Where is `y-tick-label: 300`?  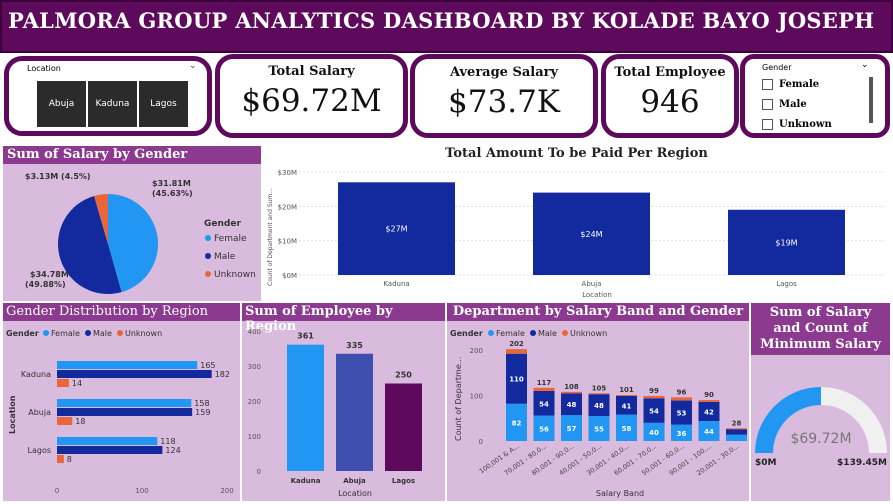
y-tick-label: 300 is located at coordinates (254, 367).